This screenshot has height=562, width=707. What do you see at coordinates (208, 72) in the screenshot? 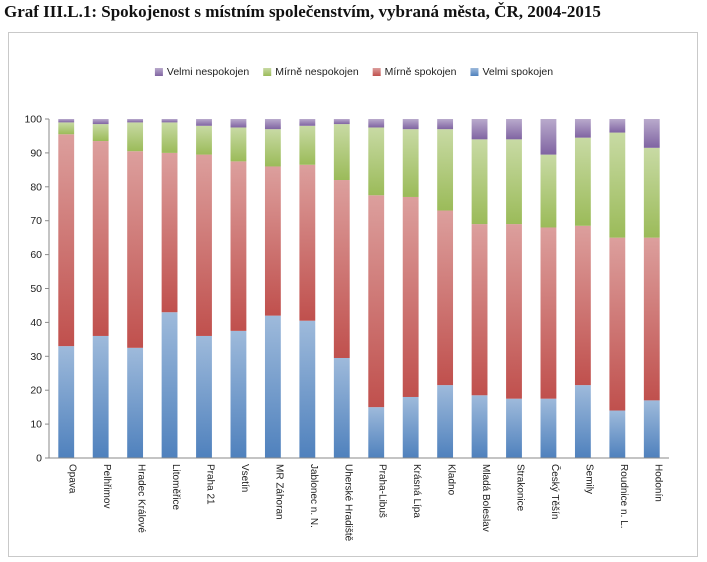
I see `legend-label: Velmi nespokojen` at bounding box center [208, 72].